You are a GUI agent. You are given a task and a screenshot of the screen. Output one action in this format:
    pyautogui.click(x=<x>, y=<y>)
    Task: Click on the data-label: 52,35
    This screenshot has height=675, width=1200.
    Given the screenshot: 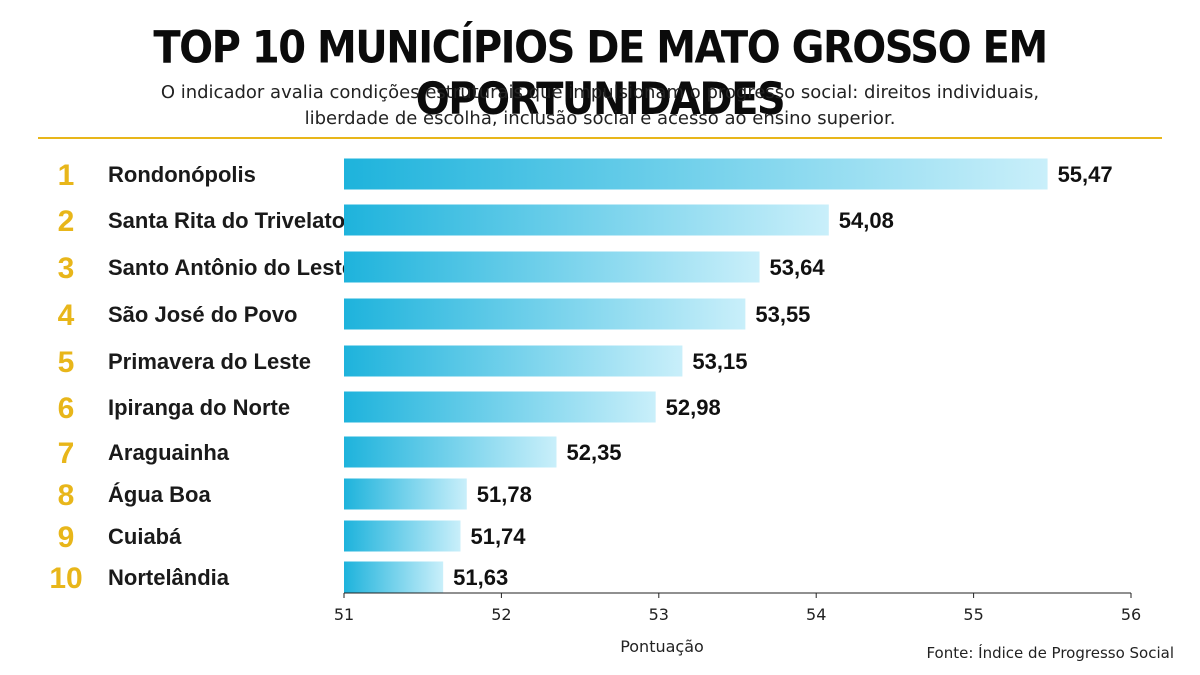 What is the action you would take?
    pyautogui.click(x=593, y=452)
    